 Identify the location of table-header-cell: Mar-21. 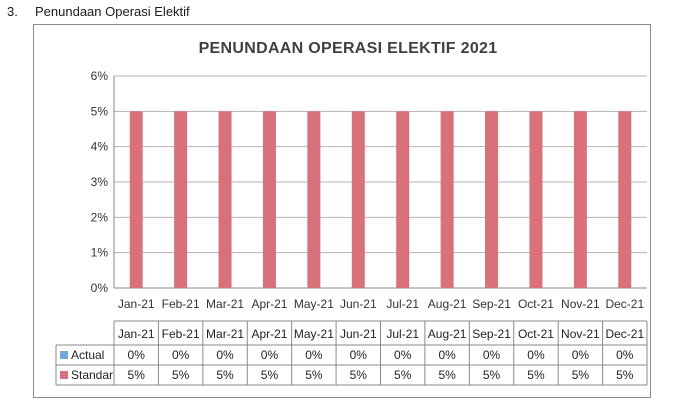
(225, 334).